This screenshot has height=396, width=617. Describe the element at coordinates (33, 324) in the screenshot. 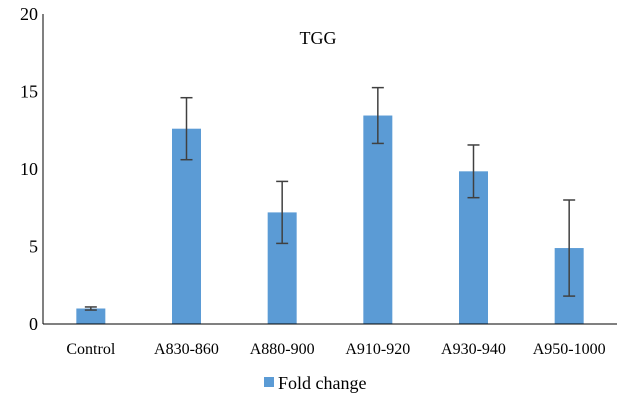

I see `y-tick-label: 0` at that location.